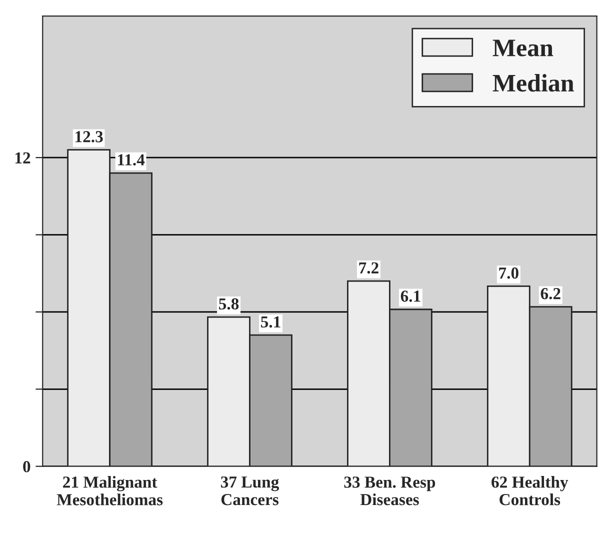 Image resolution: width=609 pixels, height=536 pixels. Describe the element at coordinates (89, 136) in the screenshot. I see `data-label: 12.3` at that location.